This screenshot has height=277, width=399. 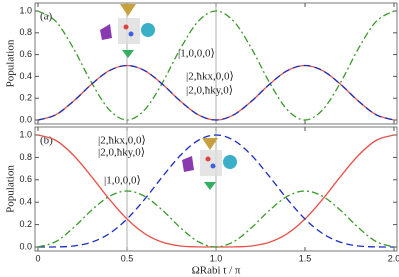 I want to click on icon-b, so click(x=209, y=164).